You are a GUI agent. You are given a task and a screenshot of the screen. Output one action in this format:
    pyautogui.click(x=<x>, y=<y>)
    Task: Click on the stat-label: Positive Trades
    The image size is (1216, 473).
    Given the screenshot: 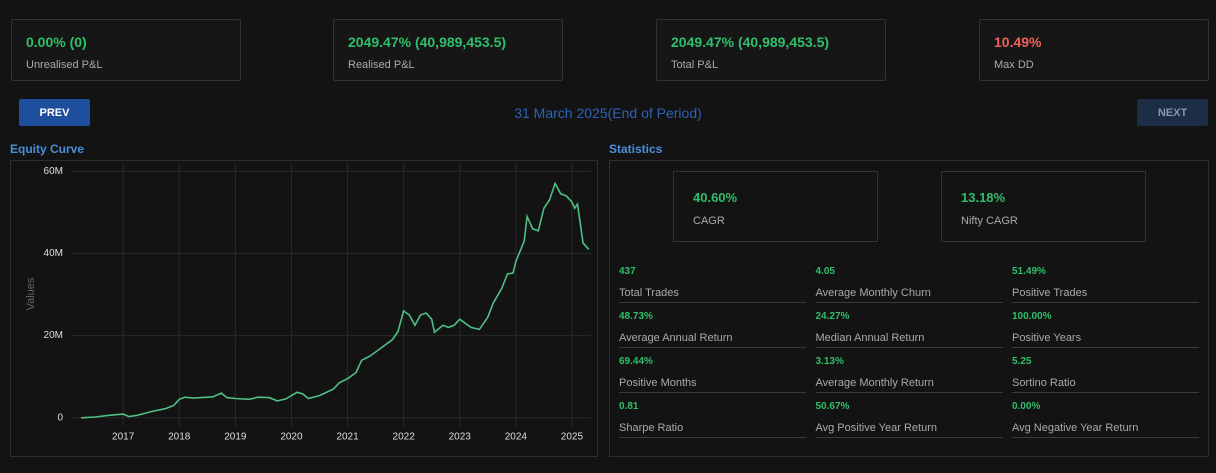 What is the action you would take?
    pyautogui.click(x=1050, y=293)
    